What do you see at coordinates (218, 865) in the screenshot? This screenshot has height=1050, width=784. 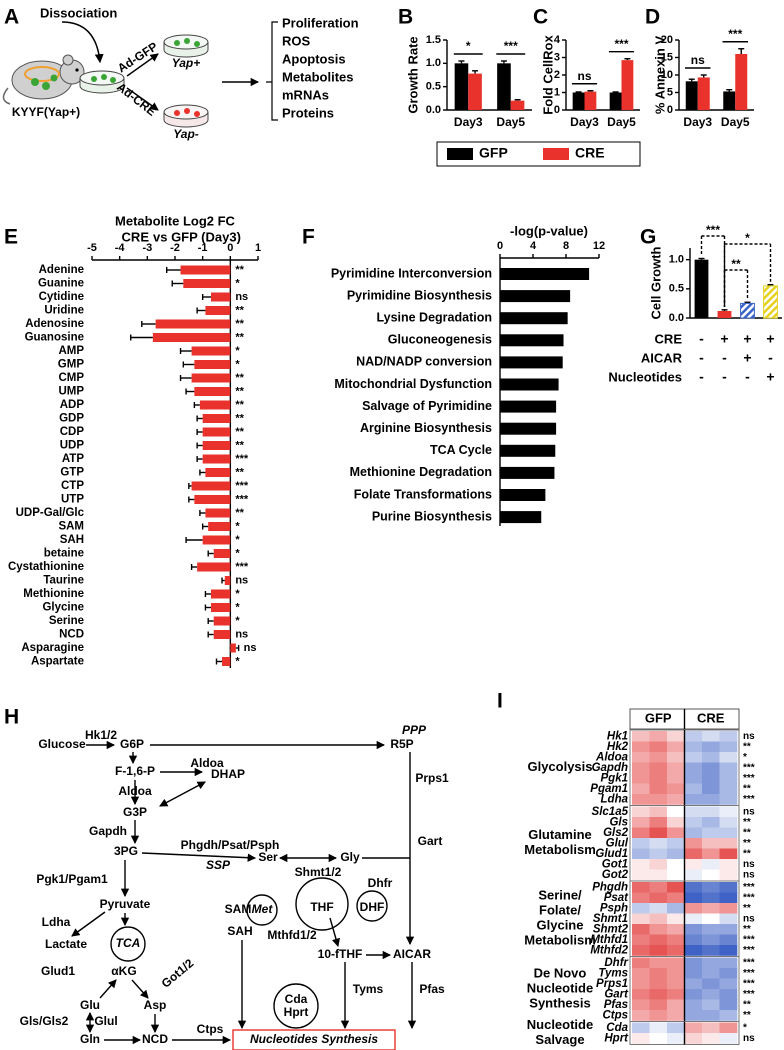 I see `pathway-node: SSP` at bounding box center [218, 865].